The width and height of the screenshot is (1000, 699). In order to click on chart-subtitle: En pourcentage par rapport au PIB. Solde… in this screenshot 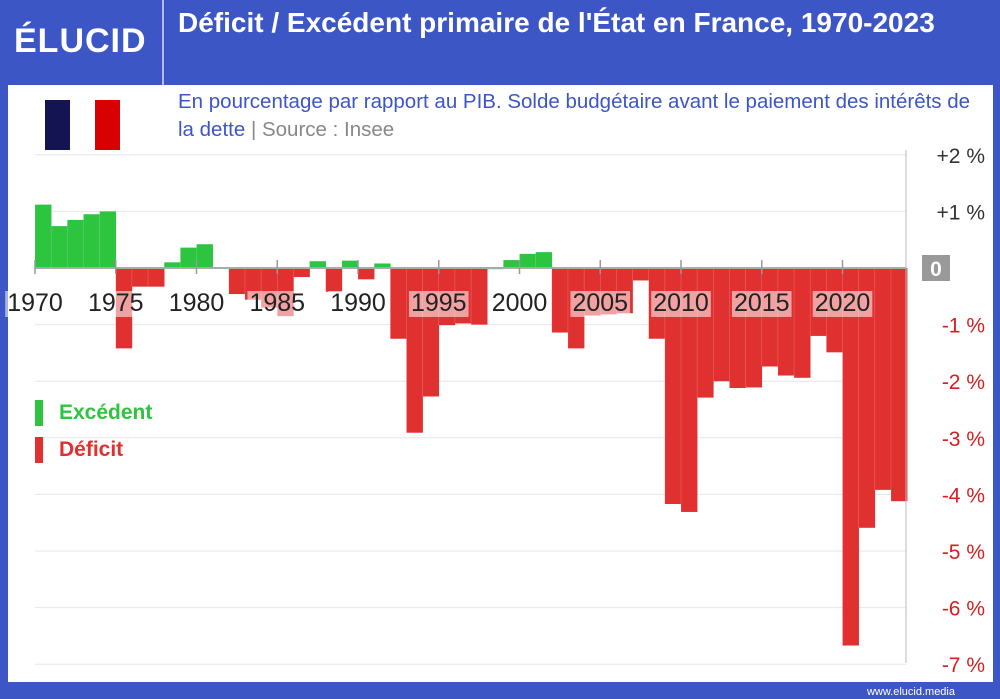, I will do `click(578, 116)`.